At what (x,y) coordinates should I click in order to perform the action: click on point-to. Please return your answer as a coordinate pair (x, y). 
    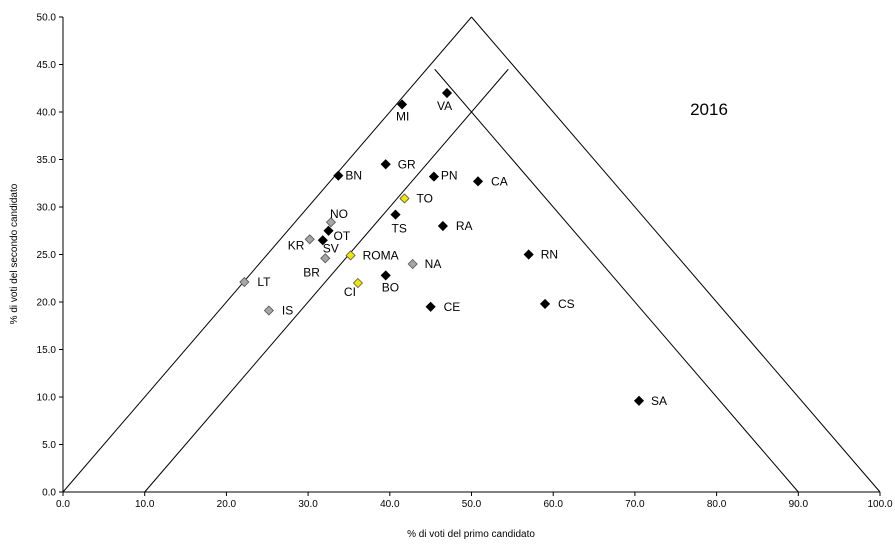
    Looking at the image, I should click on (404, 198).